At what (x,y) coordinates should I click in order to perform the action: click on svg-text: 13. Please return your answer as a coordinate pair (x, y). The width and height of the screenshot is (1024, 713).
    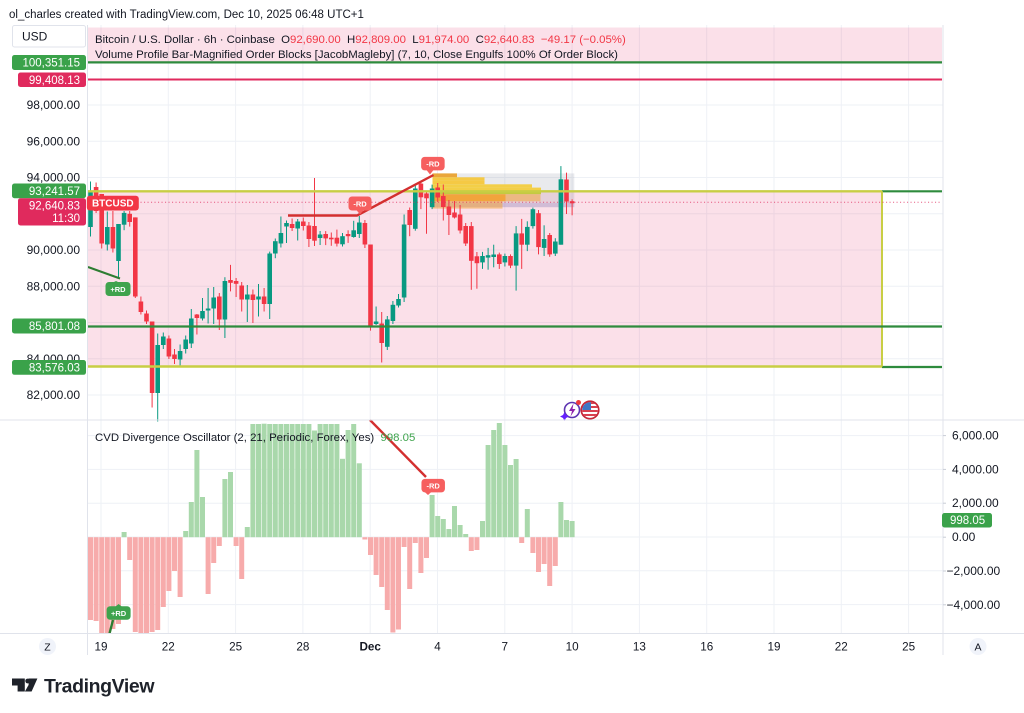
    Looking at the image, I should click on (639, 647).